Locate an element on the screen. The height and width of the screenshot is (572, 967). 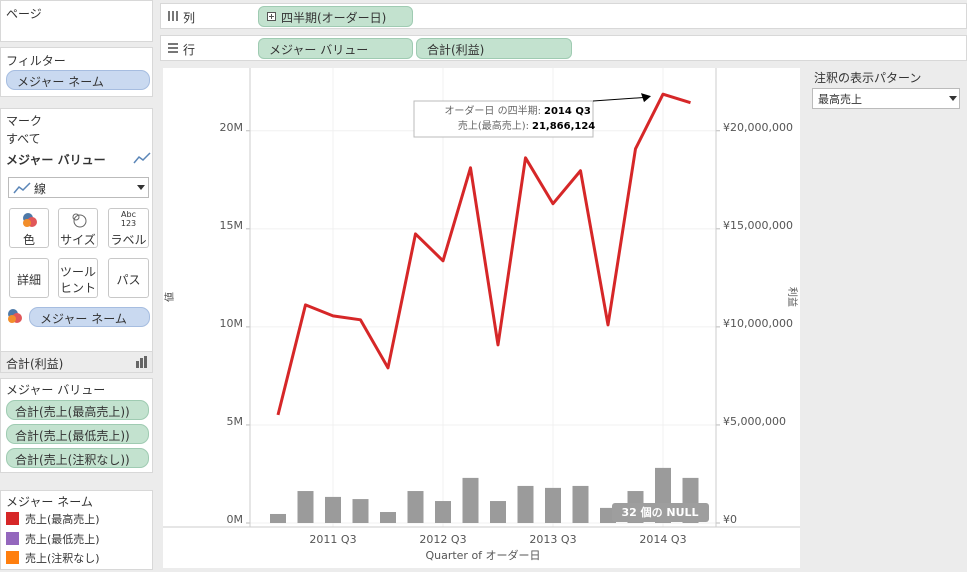
card-title: メジャー バリュー is located at coordinates (56, 390).